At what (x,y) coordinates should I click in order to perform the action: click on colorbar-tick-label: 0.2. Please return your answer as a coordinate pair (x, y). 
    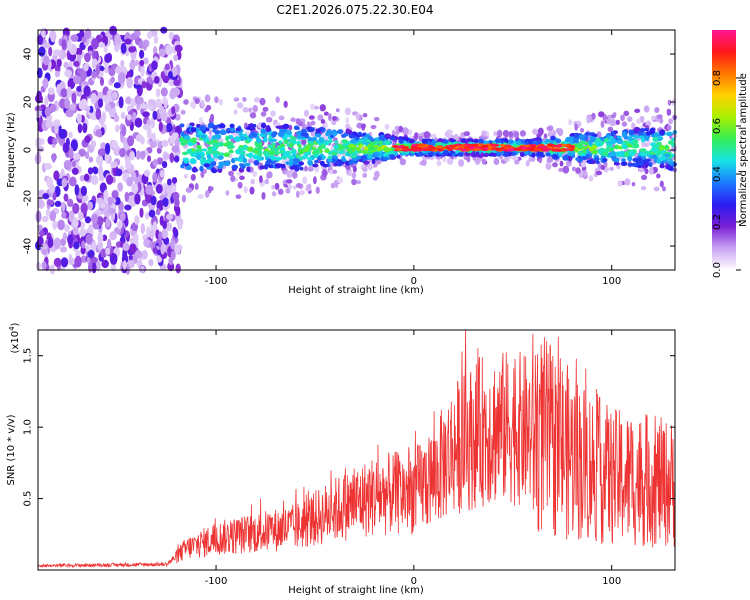
    Looking at the image, I should click on (717, 222).